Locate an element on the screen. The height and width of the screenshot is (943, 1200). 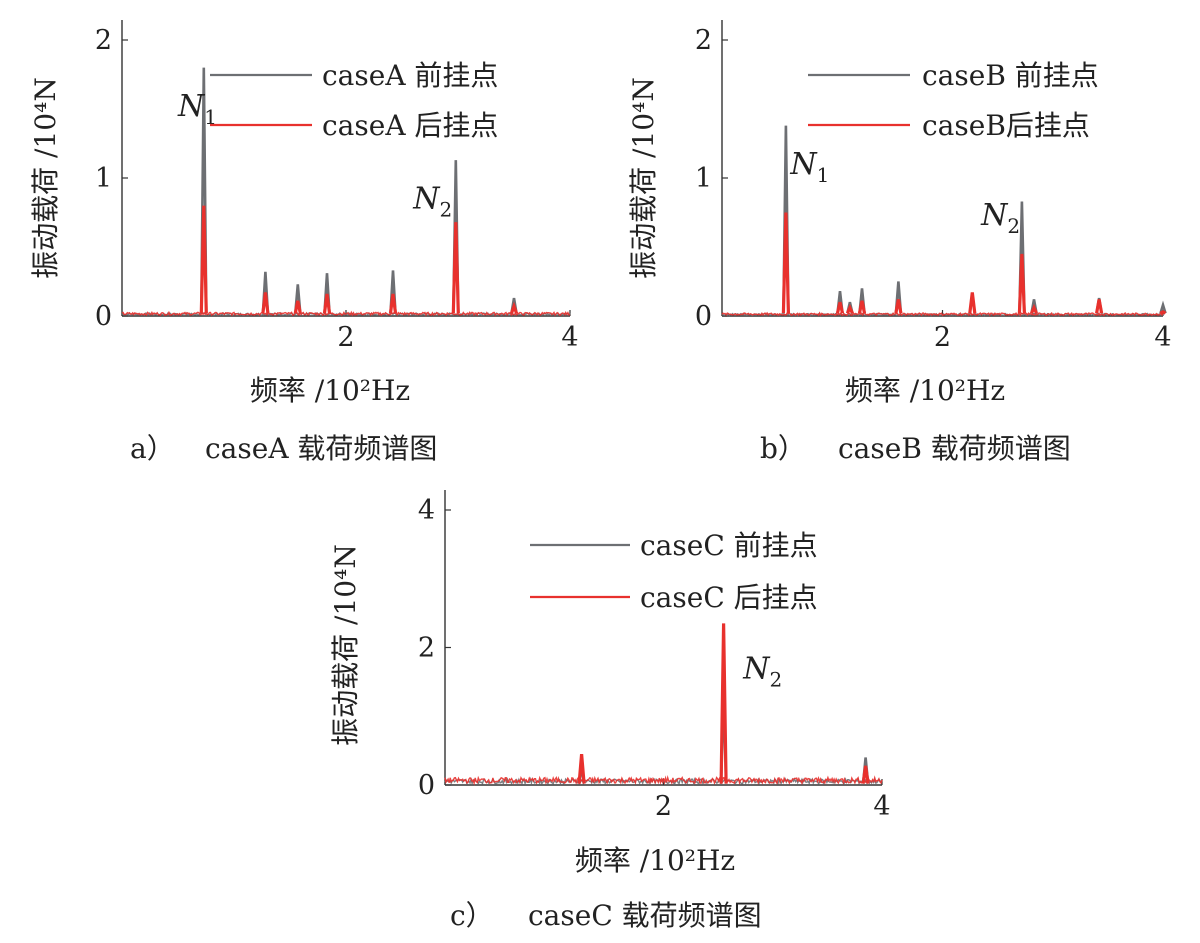
legend-entry: caseB 前挂点 is located at coordinates (1010, 75).